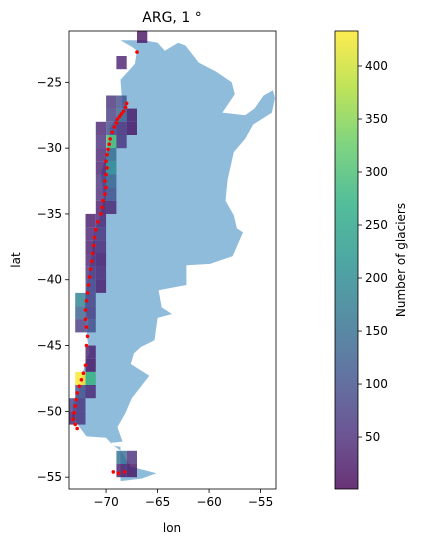 This screenshot has height=545, width=421. Describe the element at coordinates (376, 225) in the screenshot. I see `colorbar-tick-label: 250` at that location.